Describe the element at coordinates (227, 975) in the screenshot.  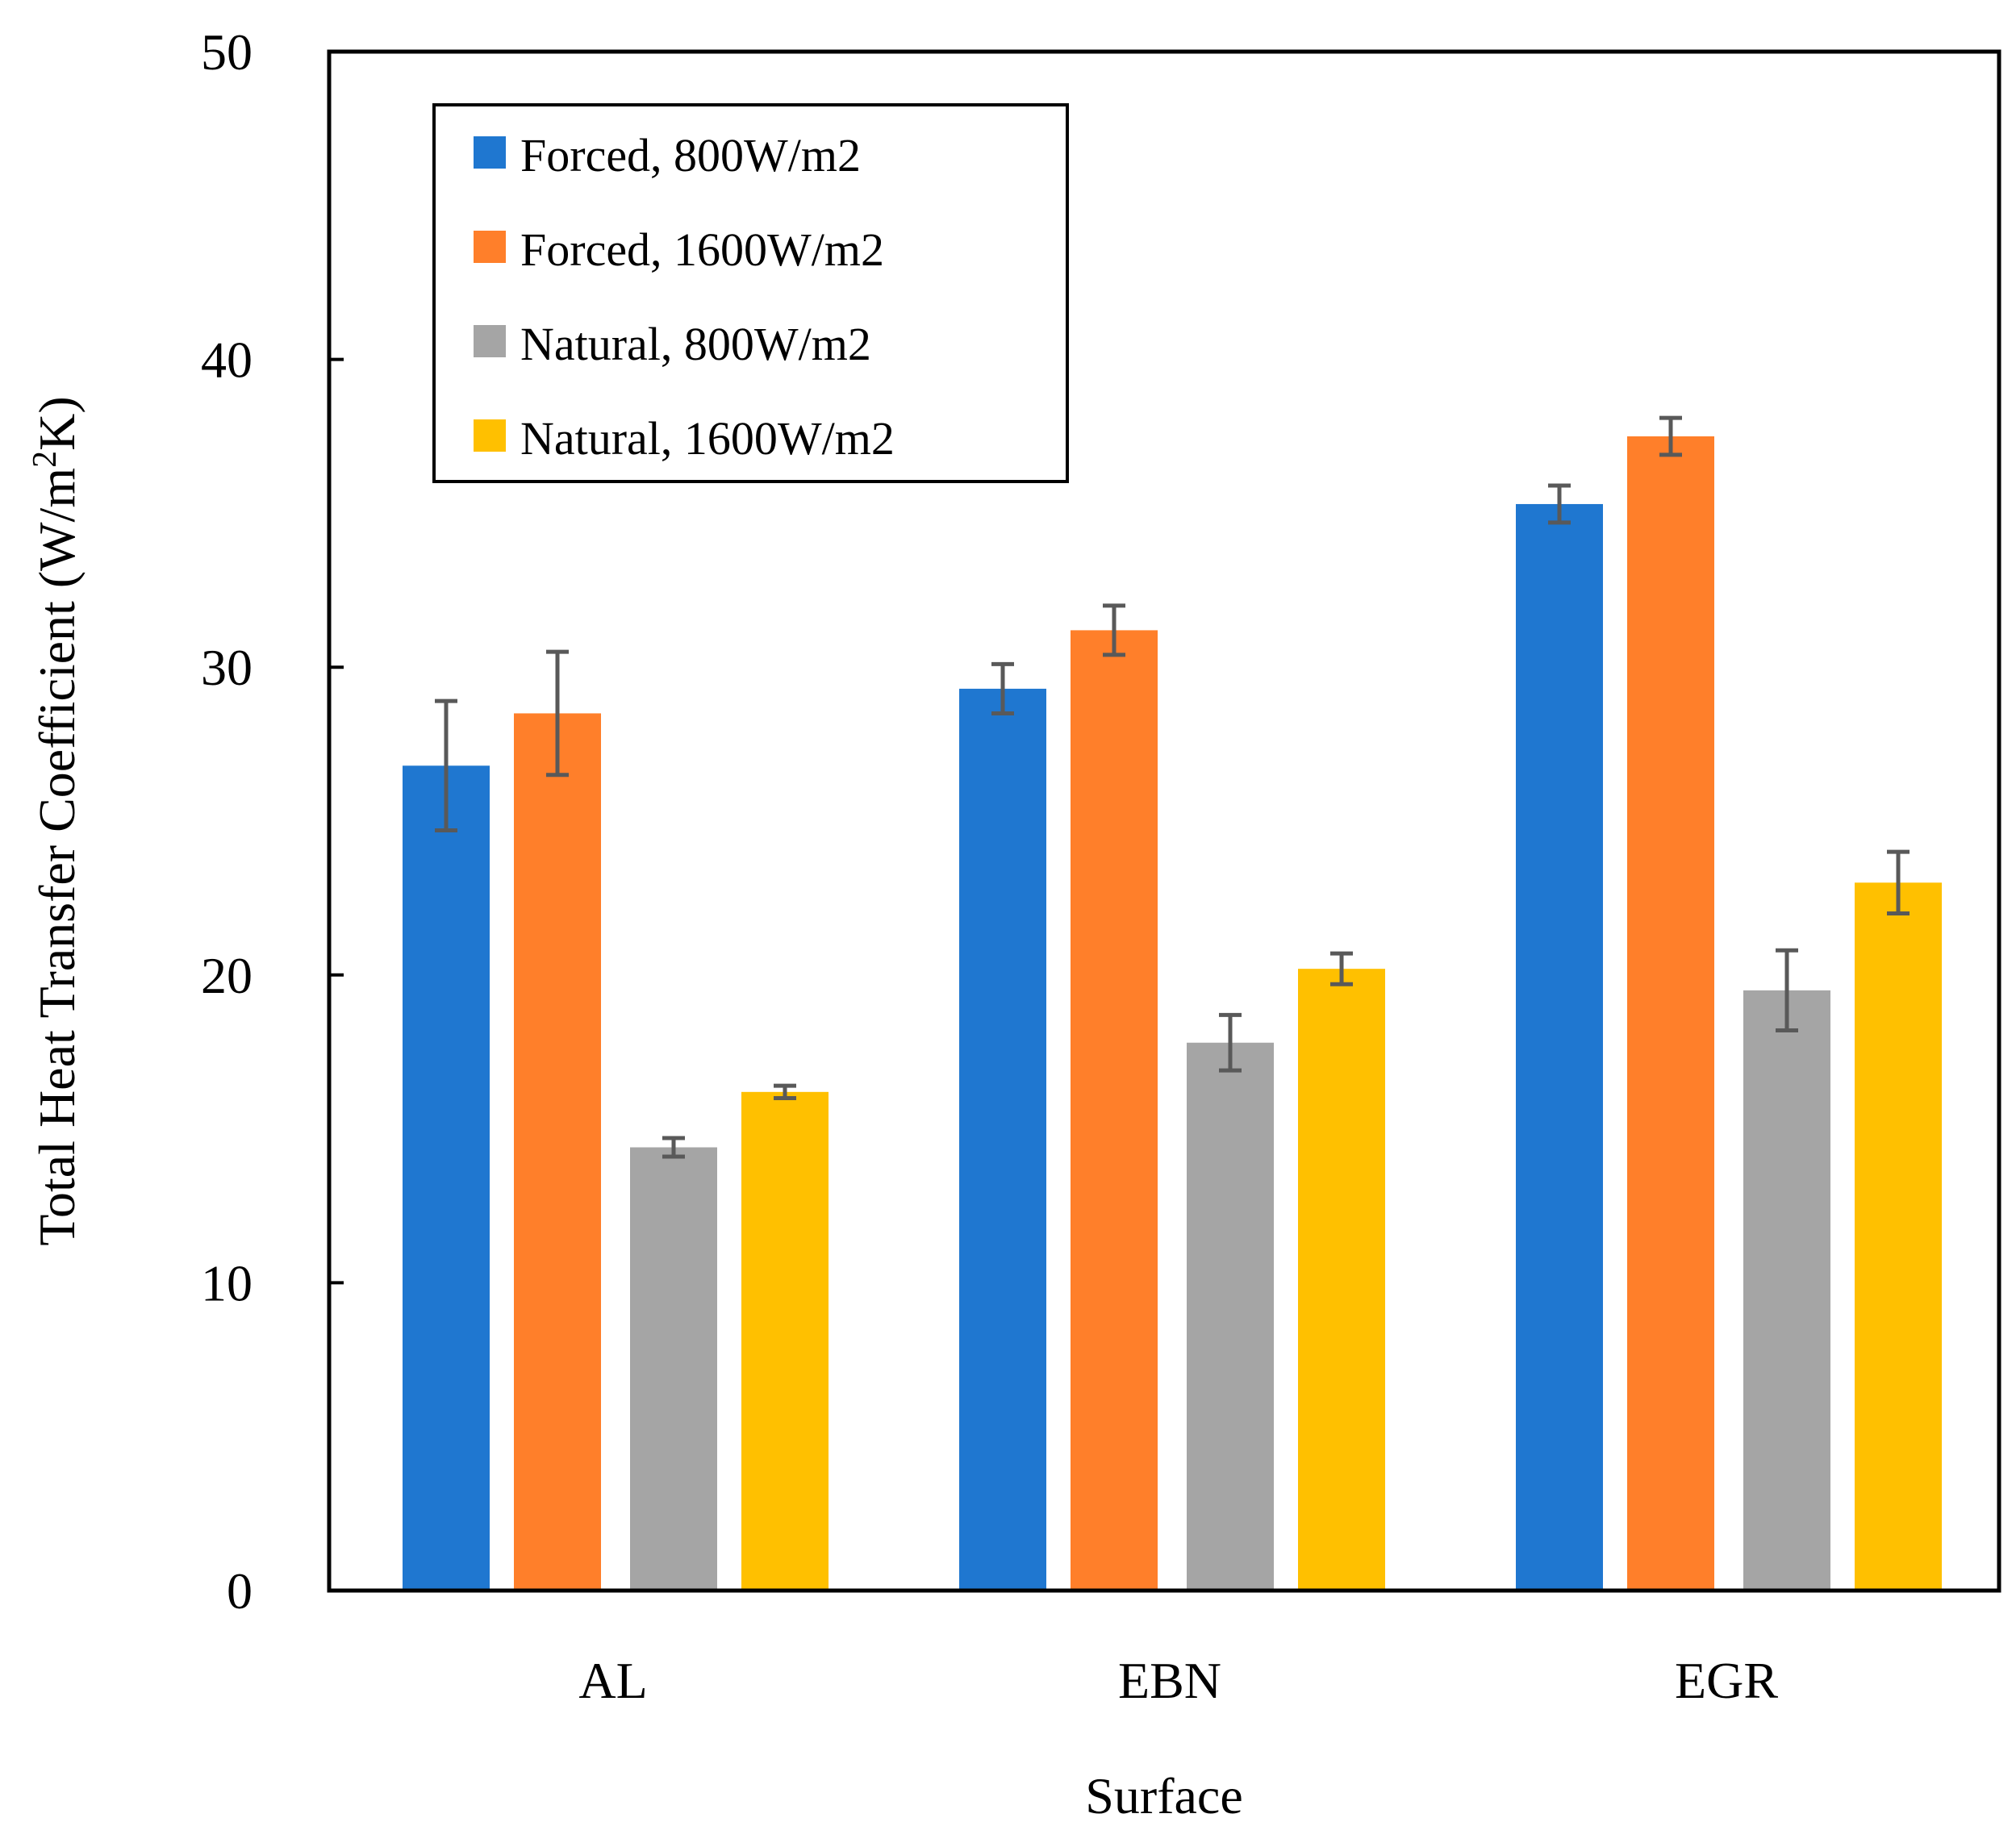
I see `y-tick-label: 20` at that location.